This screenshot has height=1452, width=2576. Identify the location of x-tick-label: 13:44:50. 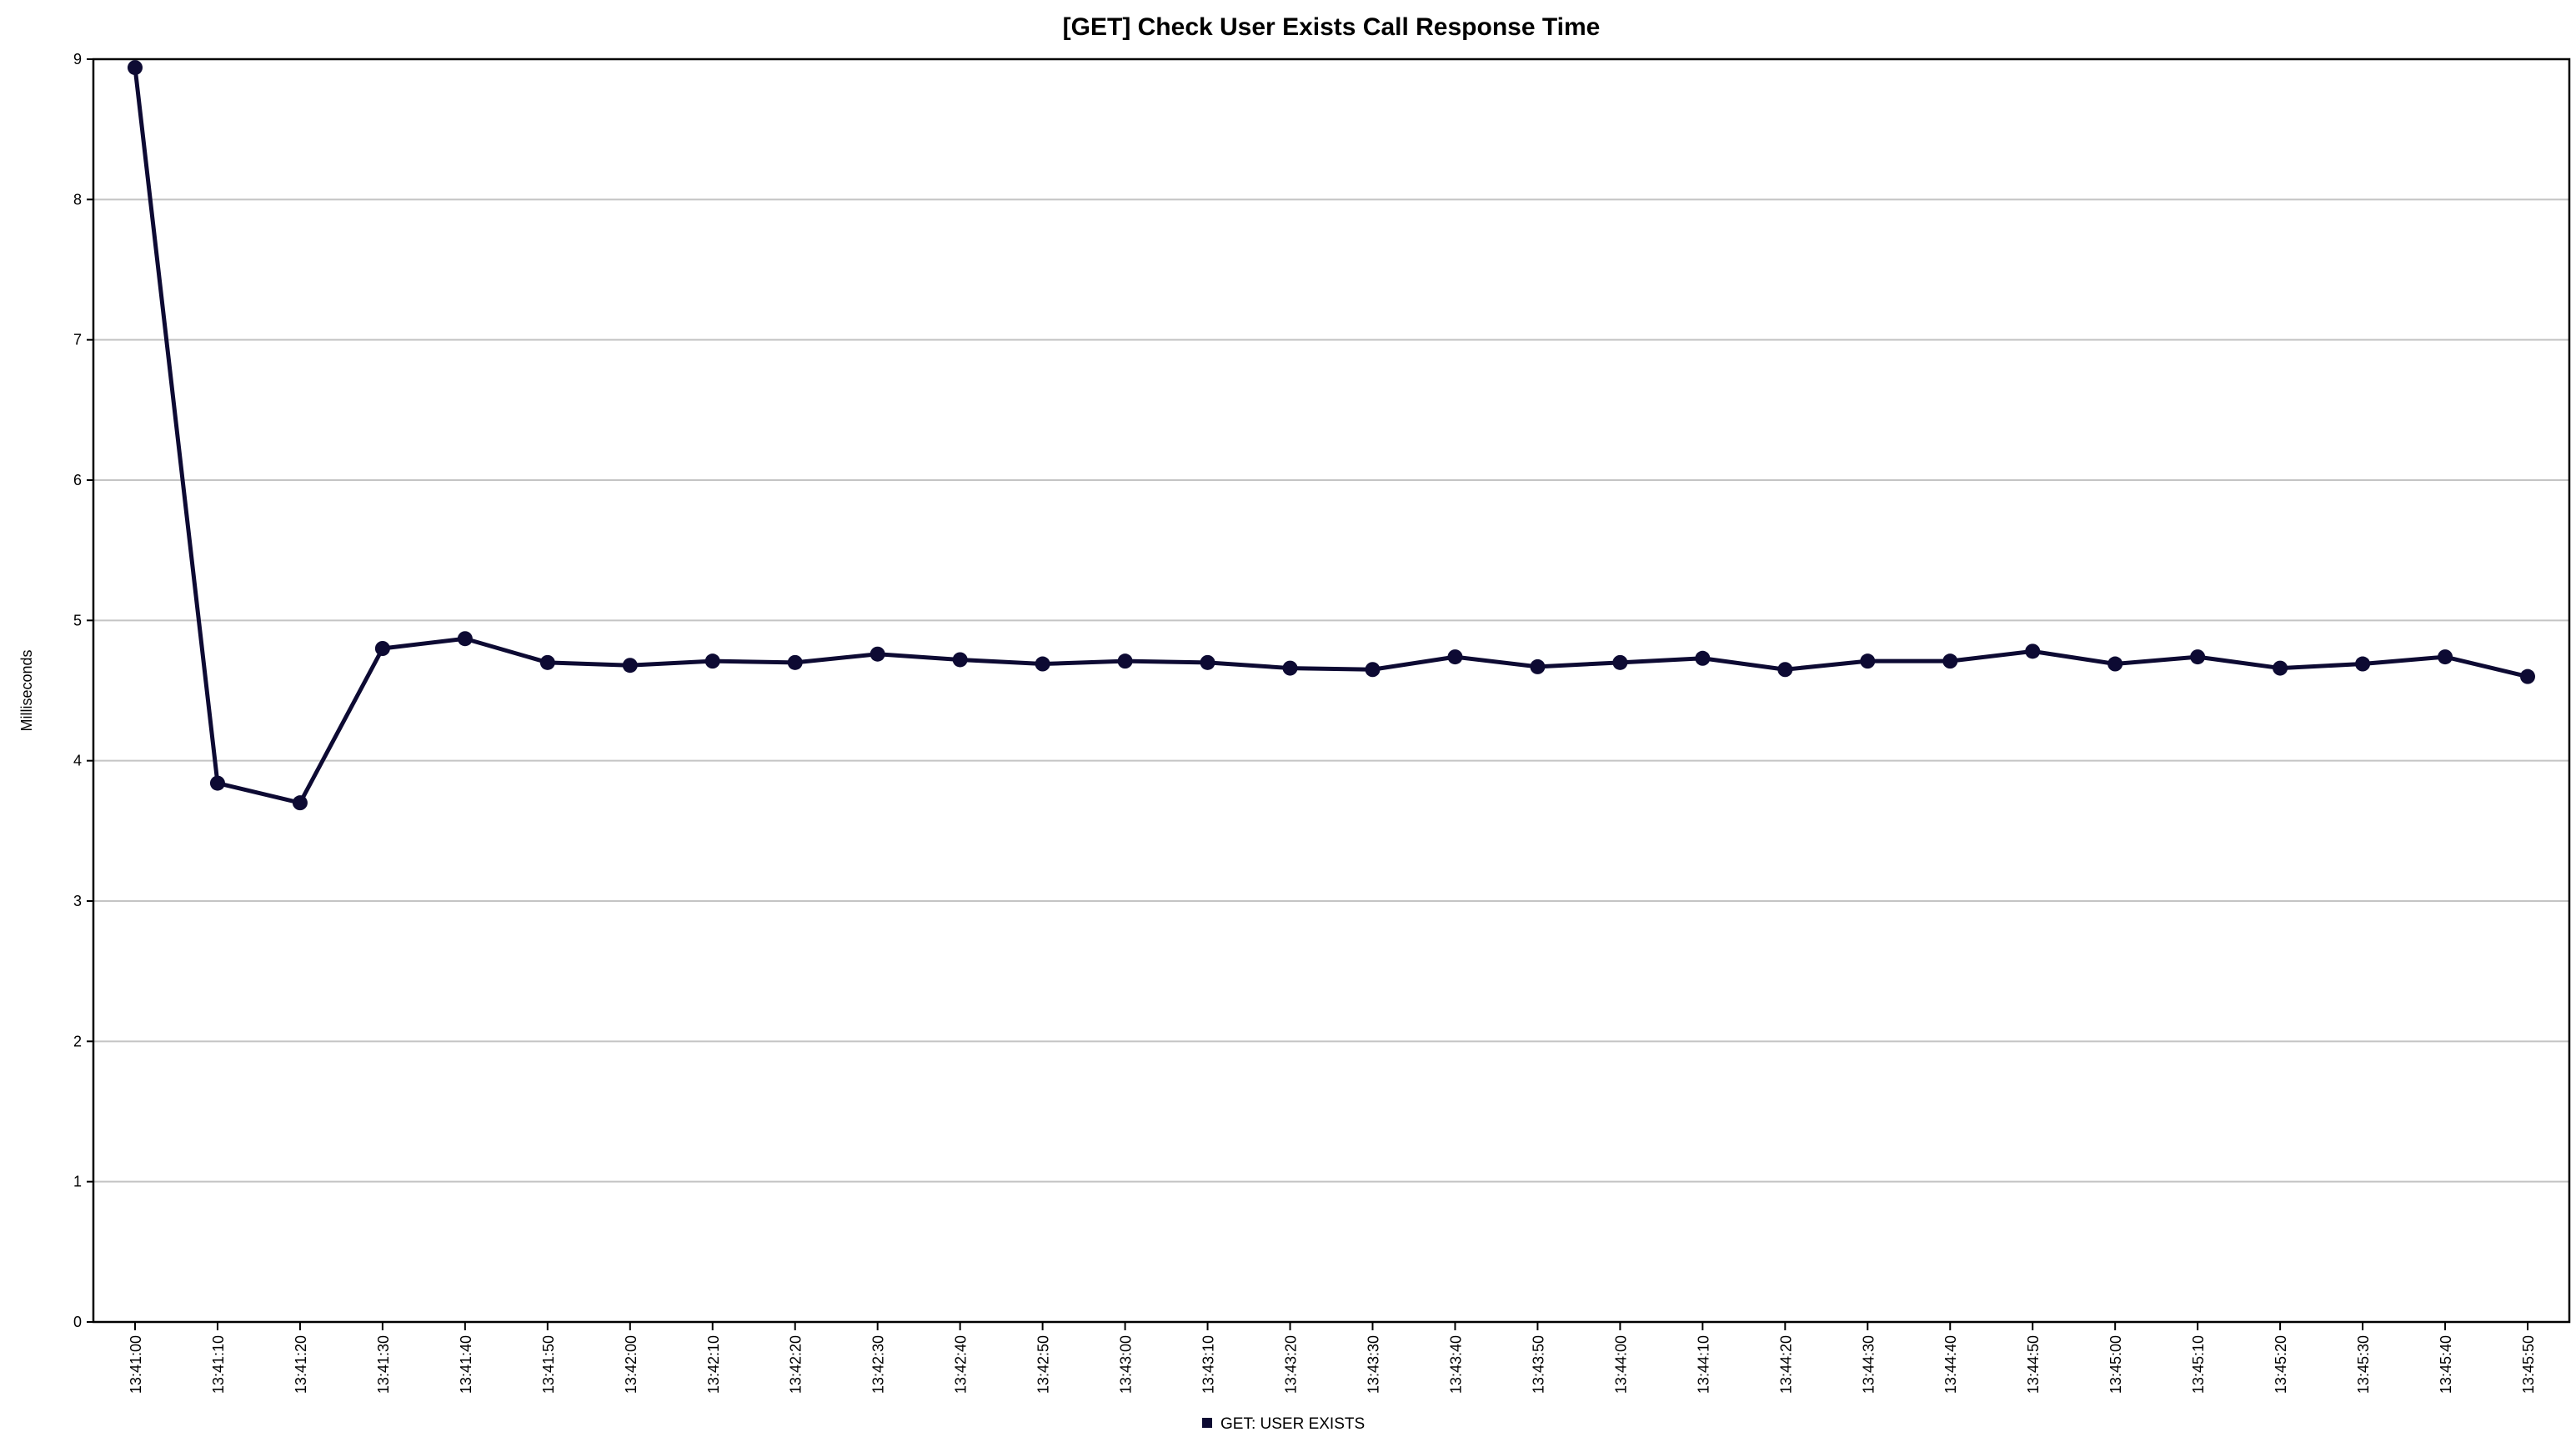
(2033, 1364).